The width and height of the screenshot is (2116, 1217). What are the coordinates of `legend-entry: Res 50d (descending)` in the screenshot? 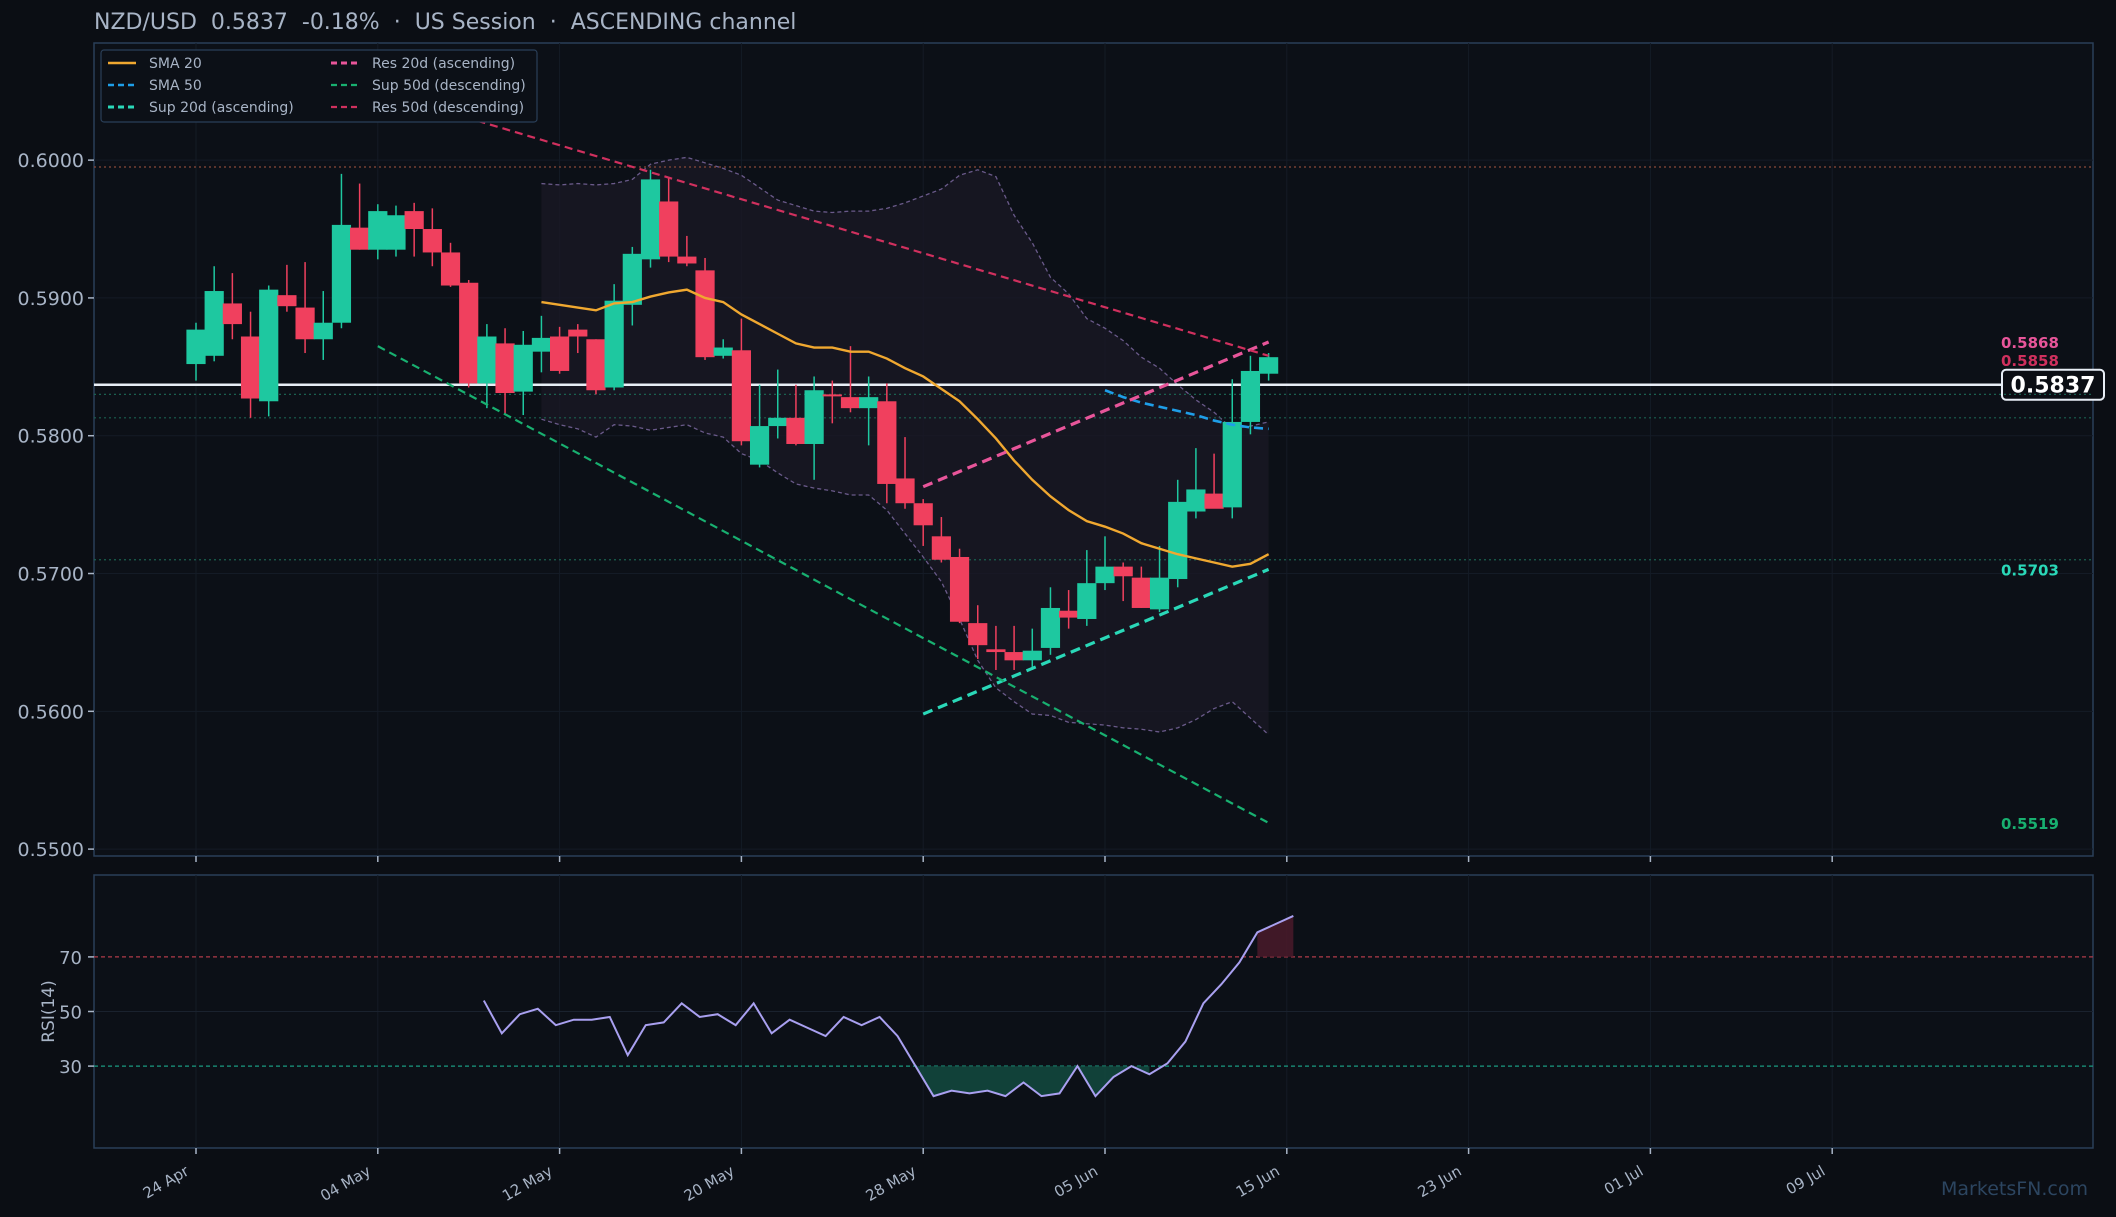 It's located at (448, 108).